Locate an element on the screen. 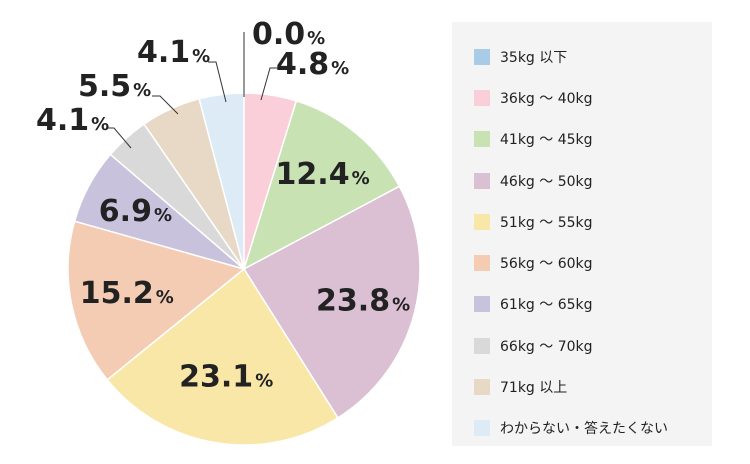 The width and height of the screenshot is (750, 464). legend-label: 35kg 以下 is located at coordinates (534, 57).